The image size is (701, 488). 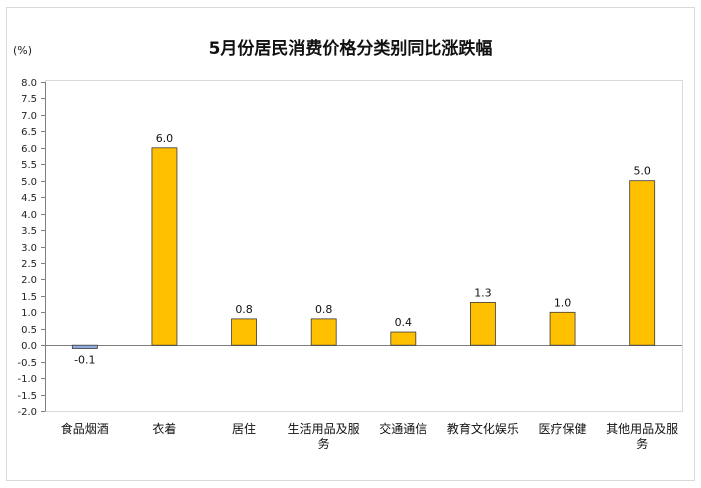 What do you see at coordinates (483, 292) in the screenshot?
I see `data-label: 1.3` at bounding box center [483, 292].